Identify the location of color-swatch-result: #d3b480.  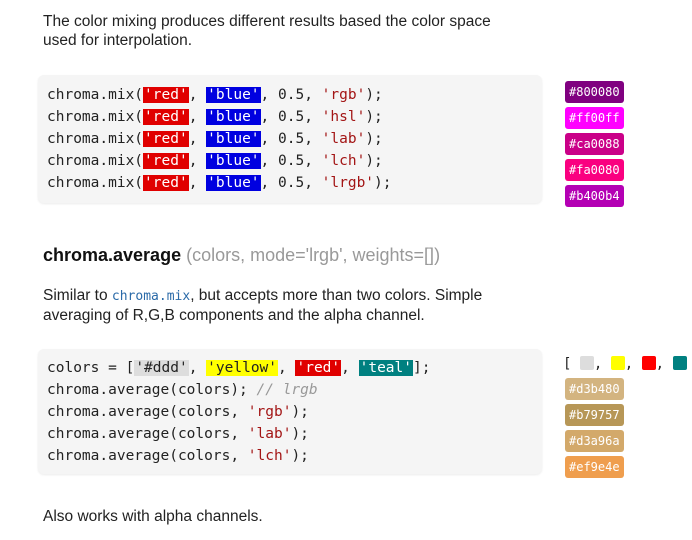
(594, 389).